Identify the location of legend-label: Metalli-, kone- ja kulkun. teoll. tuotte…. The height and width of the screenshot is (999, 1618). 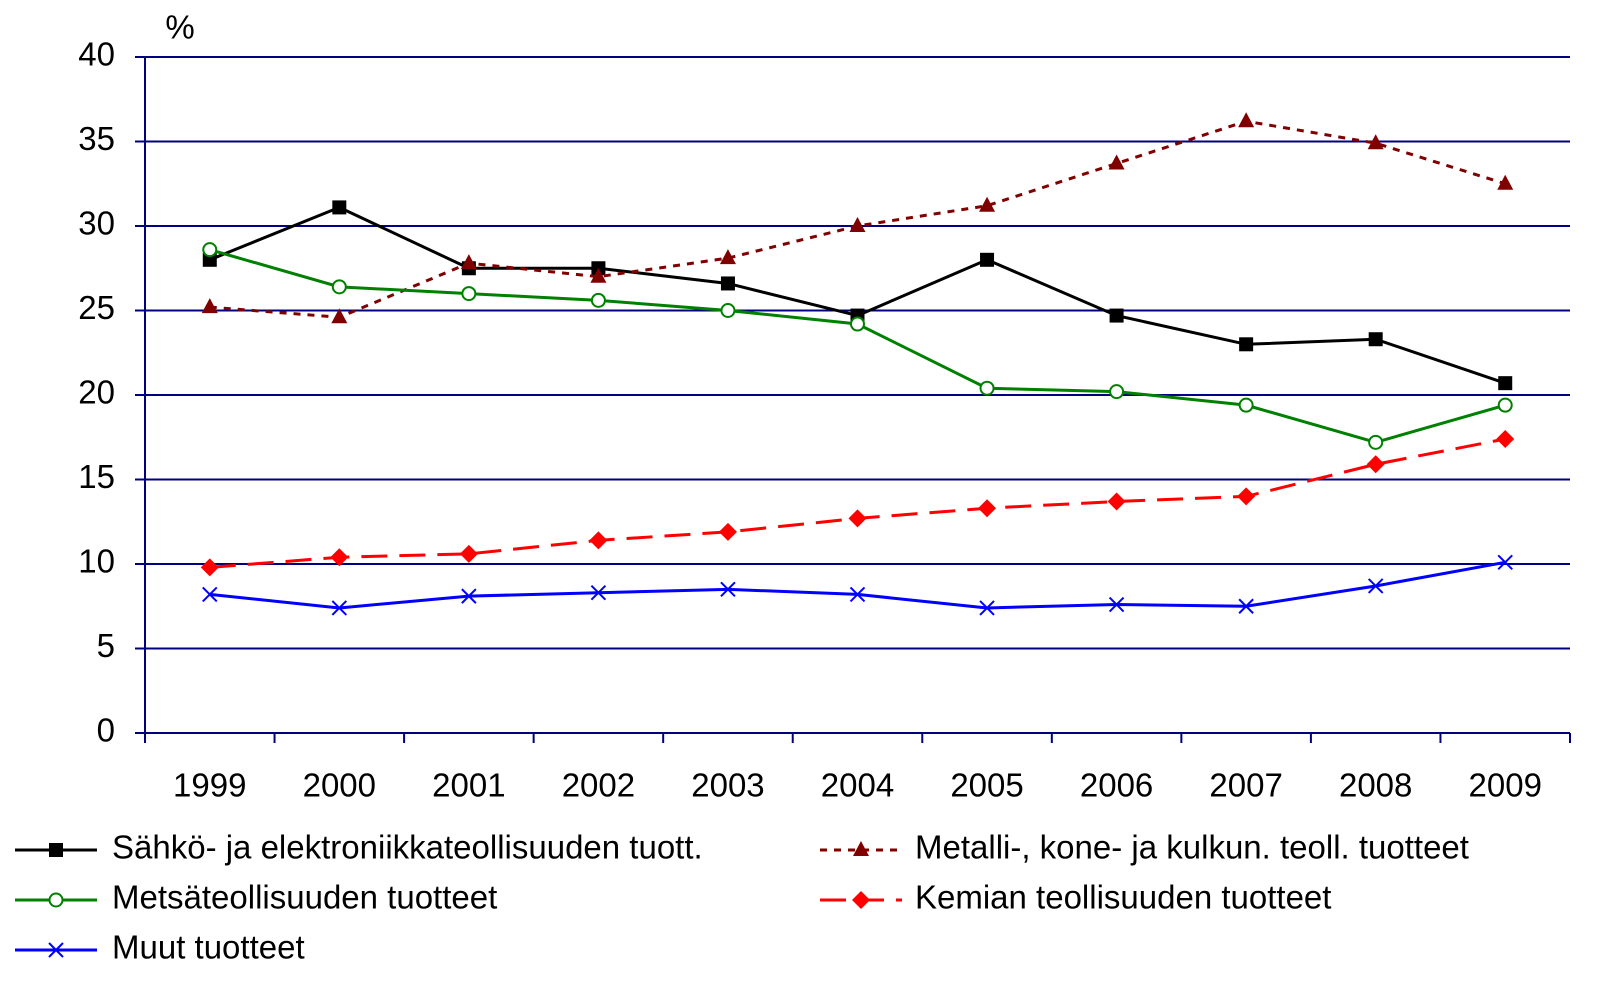
(1192, 847).